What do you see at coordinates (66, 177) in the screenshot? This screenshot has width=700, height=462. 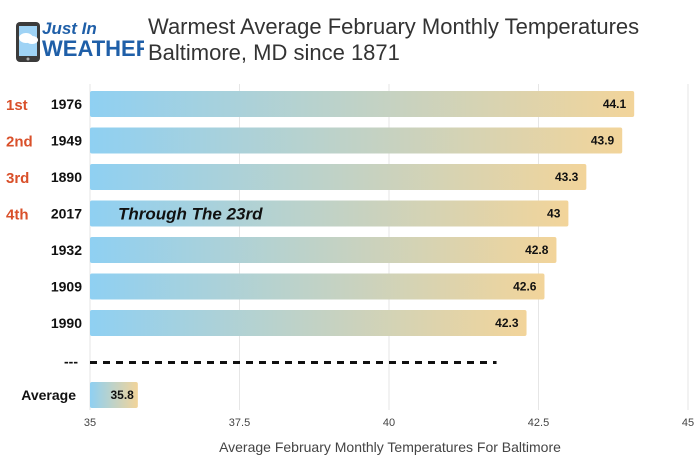 I see `category-label: 1890` at bounding box center [66, 177].